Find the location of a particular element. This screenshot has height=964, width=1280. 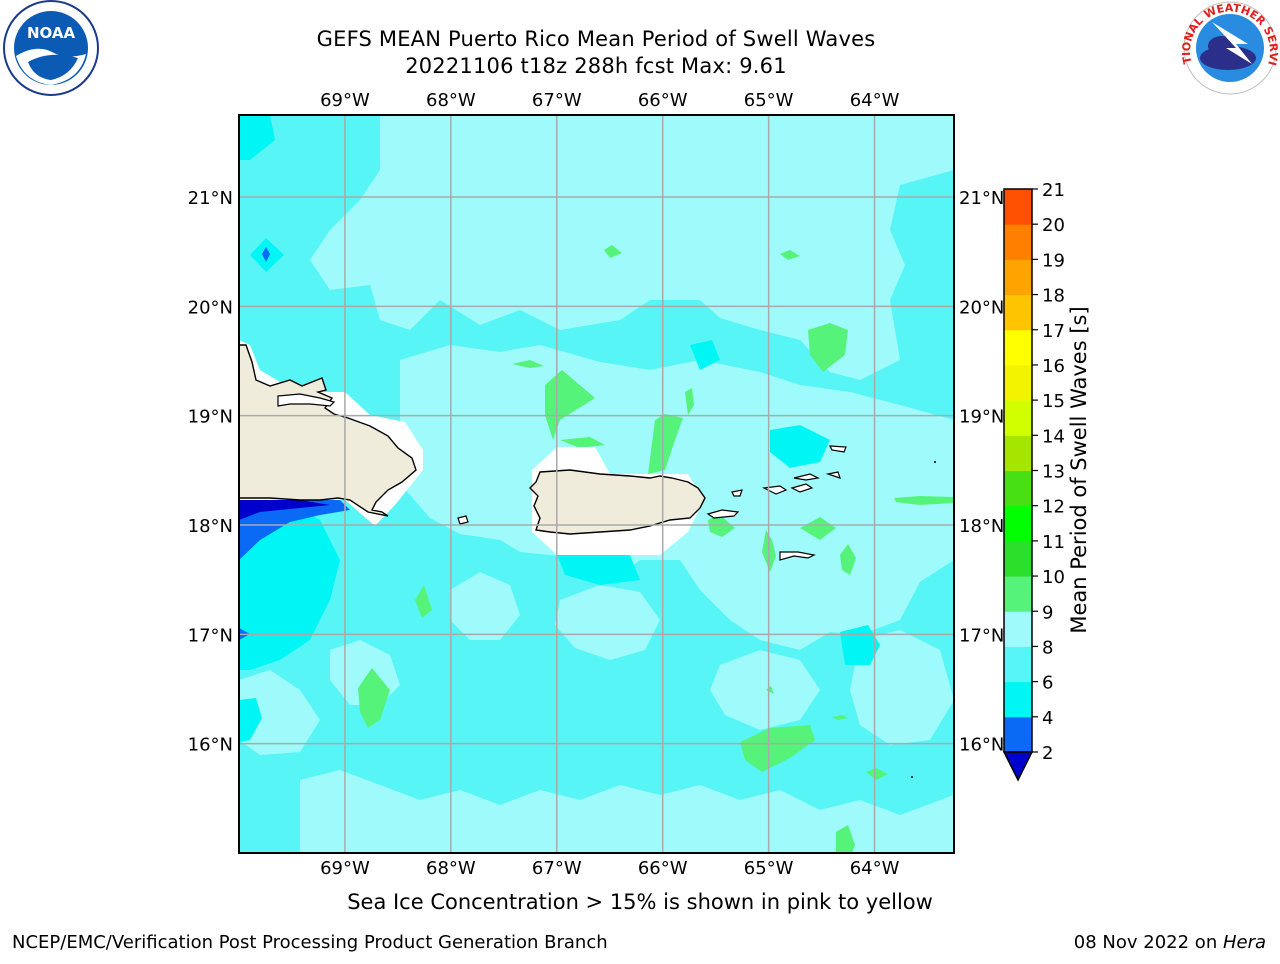

colorbar-tick-label: 20 is located at coordinates (1053, 225).